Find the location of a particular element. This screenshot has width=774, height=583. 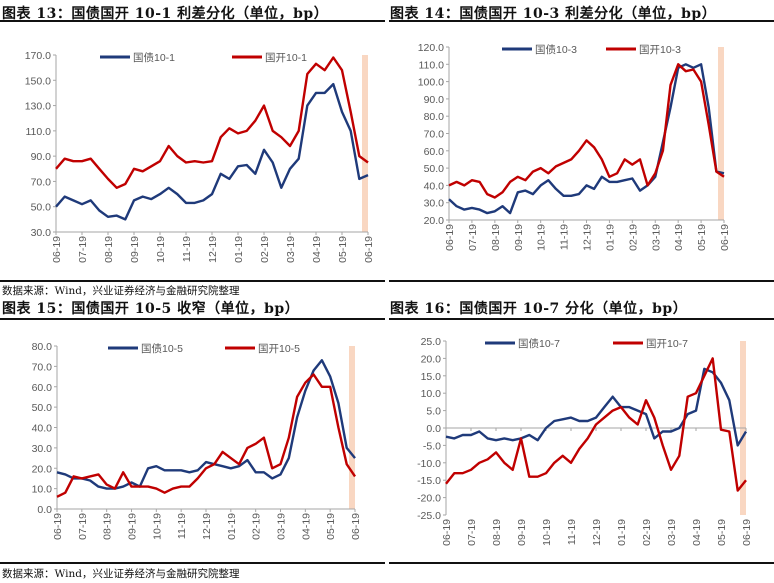

y-tick-label: 100.0 is located at coordinates (431, 83).